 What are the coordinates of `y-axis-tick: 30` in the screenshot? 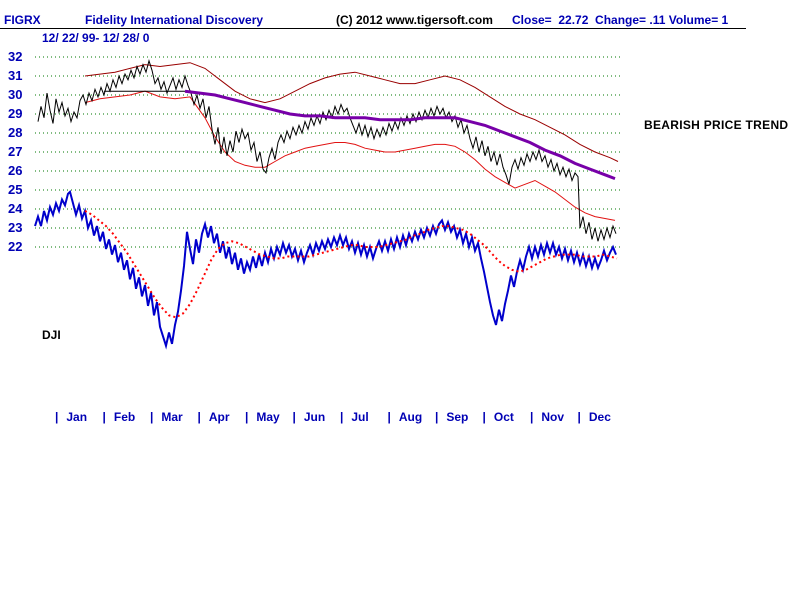 It's located at (15, 94).